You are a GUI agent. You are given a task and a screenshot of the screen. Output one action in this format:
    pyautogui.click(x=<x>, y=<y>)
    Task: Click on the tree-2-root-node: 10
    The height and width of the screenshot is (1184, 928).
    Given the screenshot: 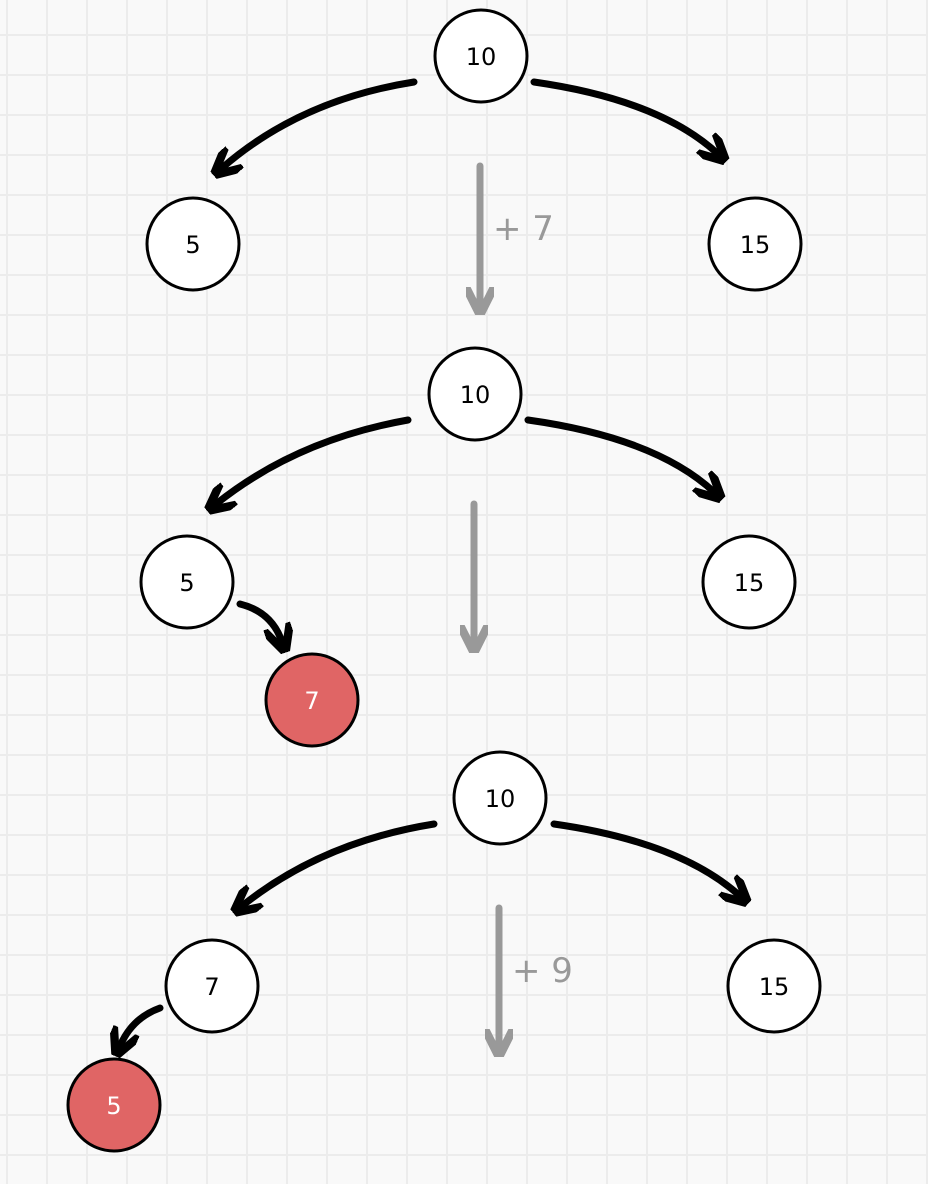 What is the action you would take?
    pyautogui.click(x=475, y=394)
    